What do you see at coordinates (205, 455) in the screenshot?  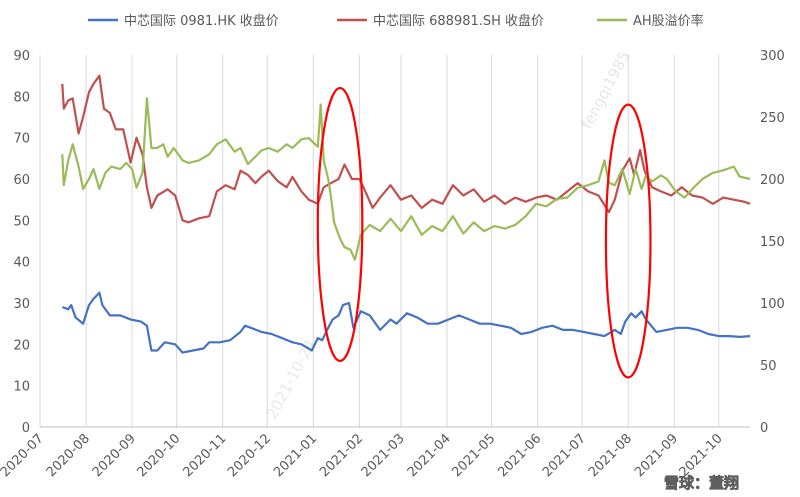 I see `x-tick-label-2020-11: 2020-11` at bounding box center [205, 455].